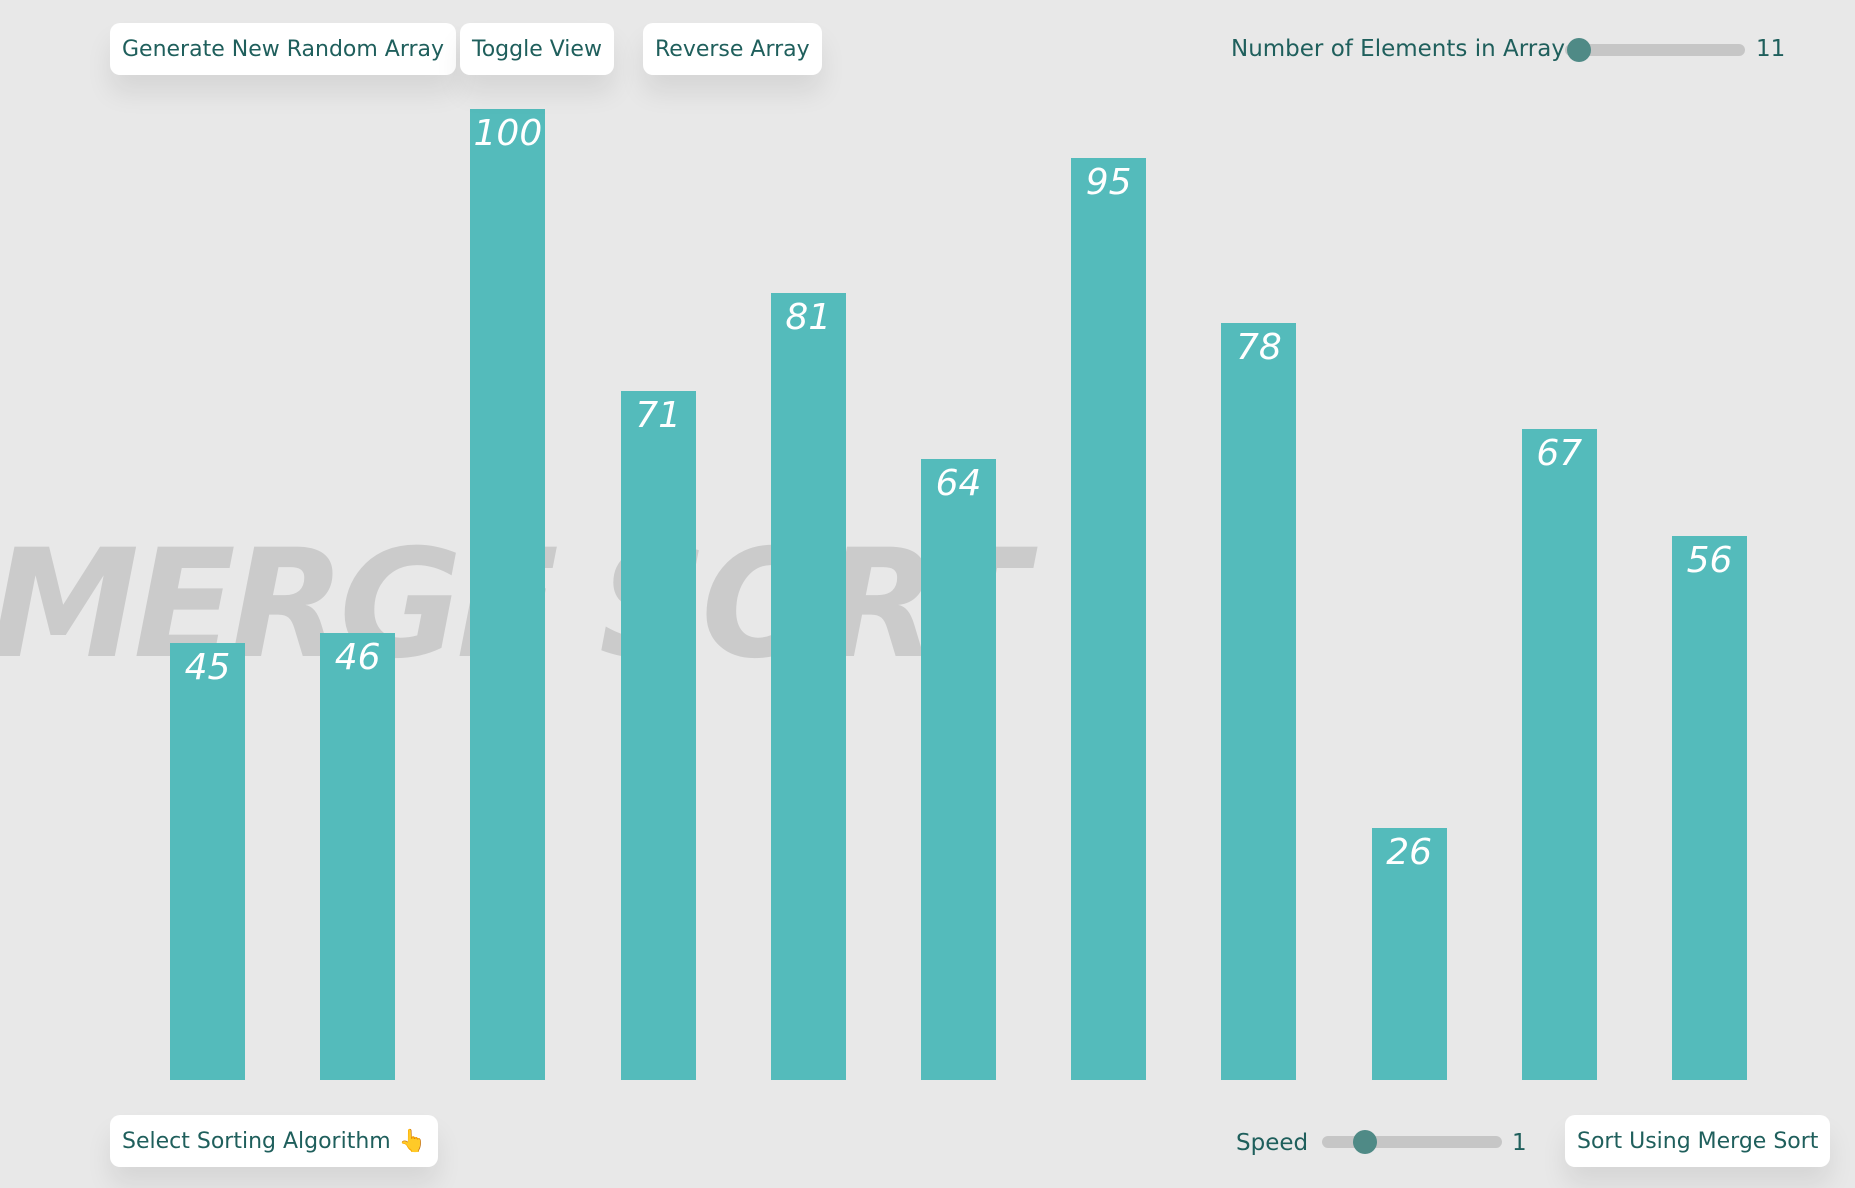  Describe the element at coordinates (508, 594) in the screenshot. I see `array-bar: 100` at that location.